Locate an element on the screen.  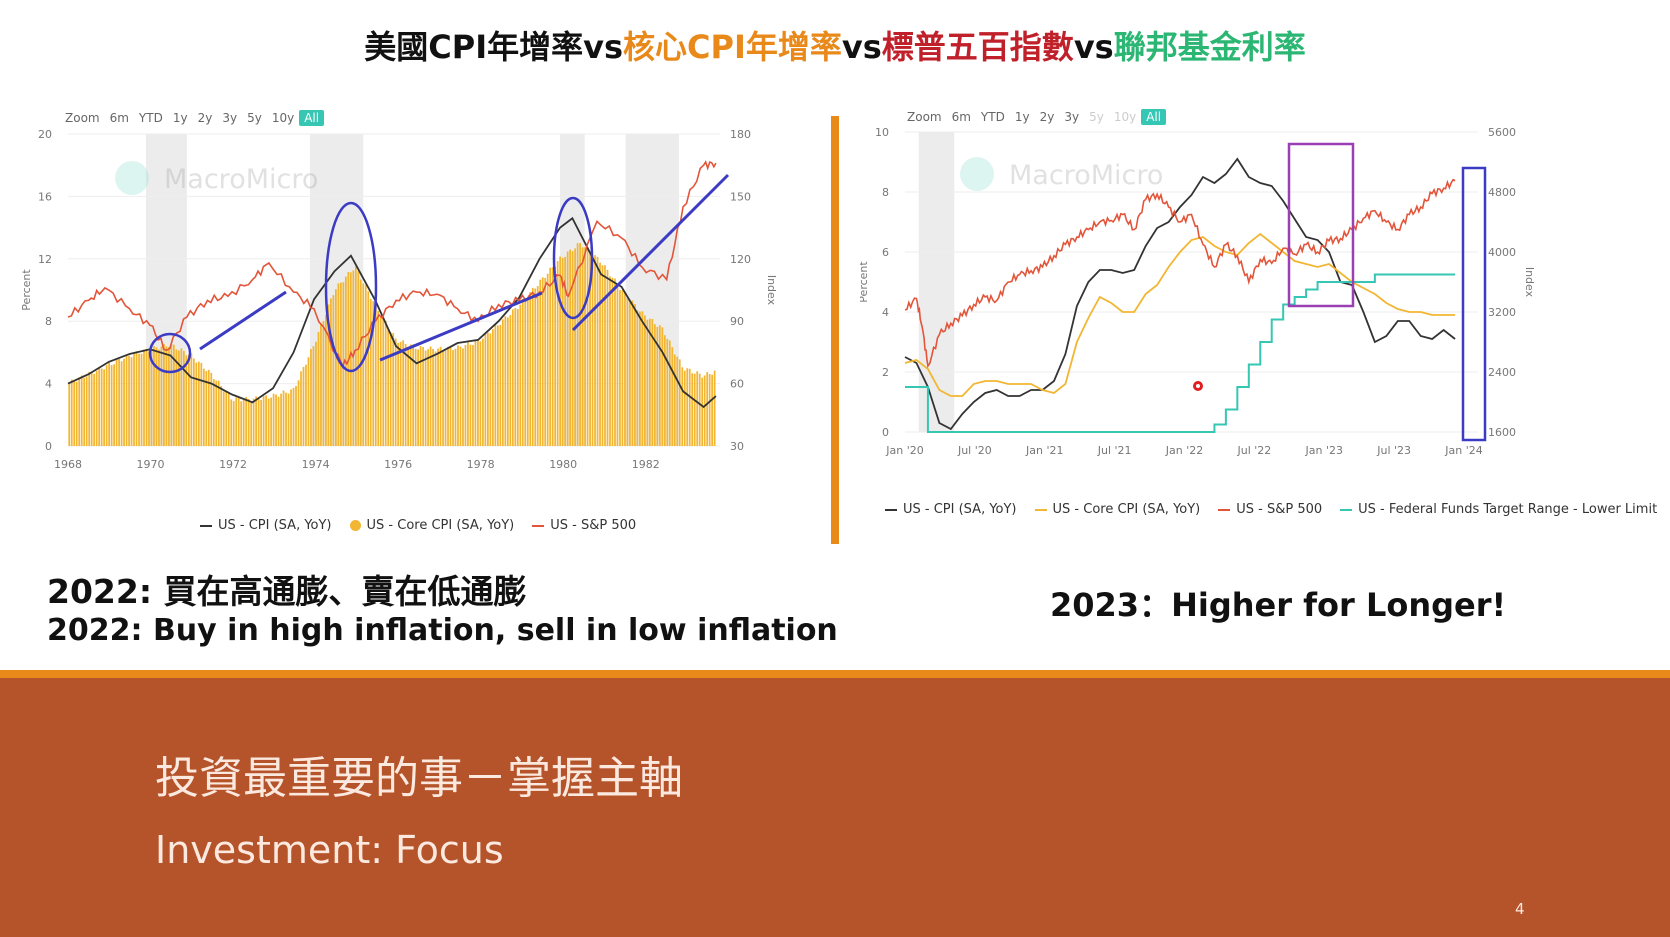
y2-tick-label: 60 is located at coordinates (737, 384).